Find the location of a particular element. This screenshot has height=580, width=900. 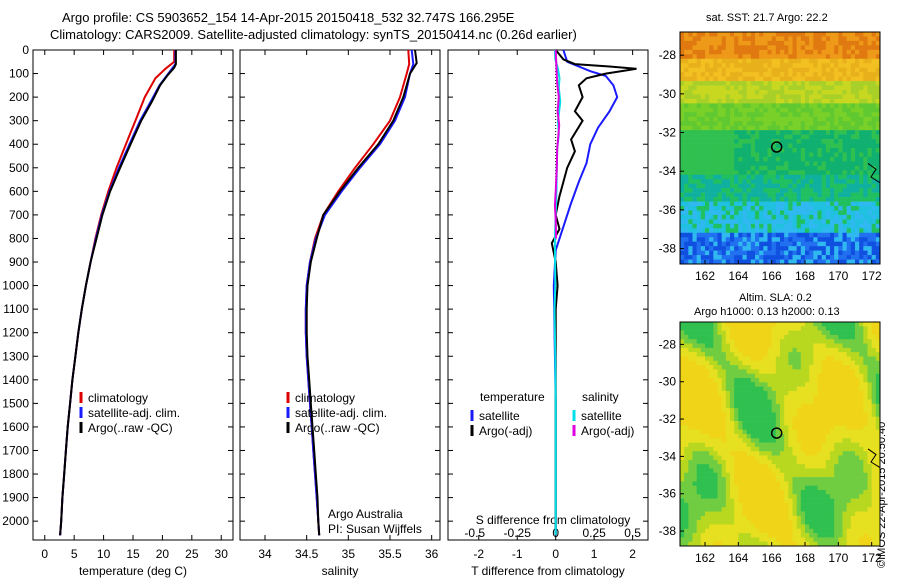

salinity-xtick-label: 34 is located at coordinates (265, 554).